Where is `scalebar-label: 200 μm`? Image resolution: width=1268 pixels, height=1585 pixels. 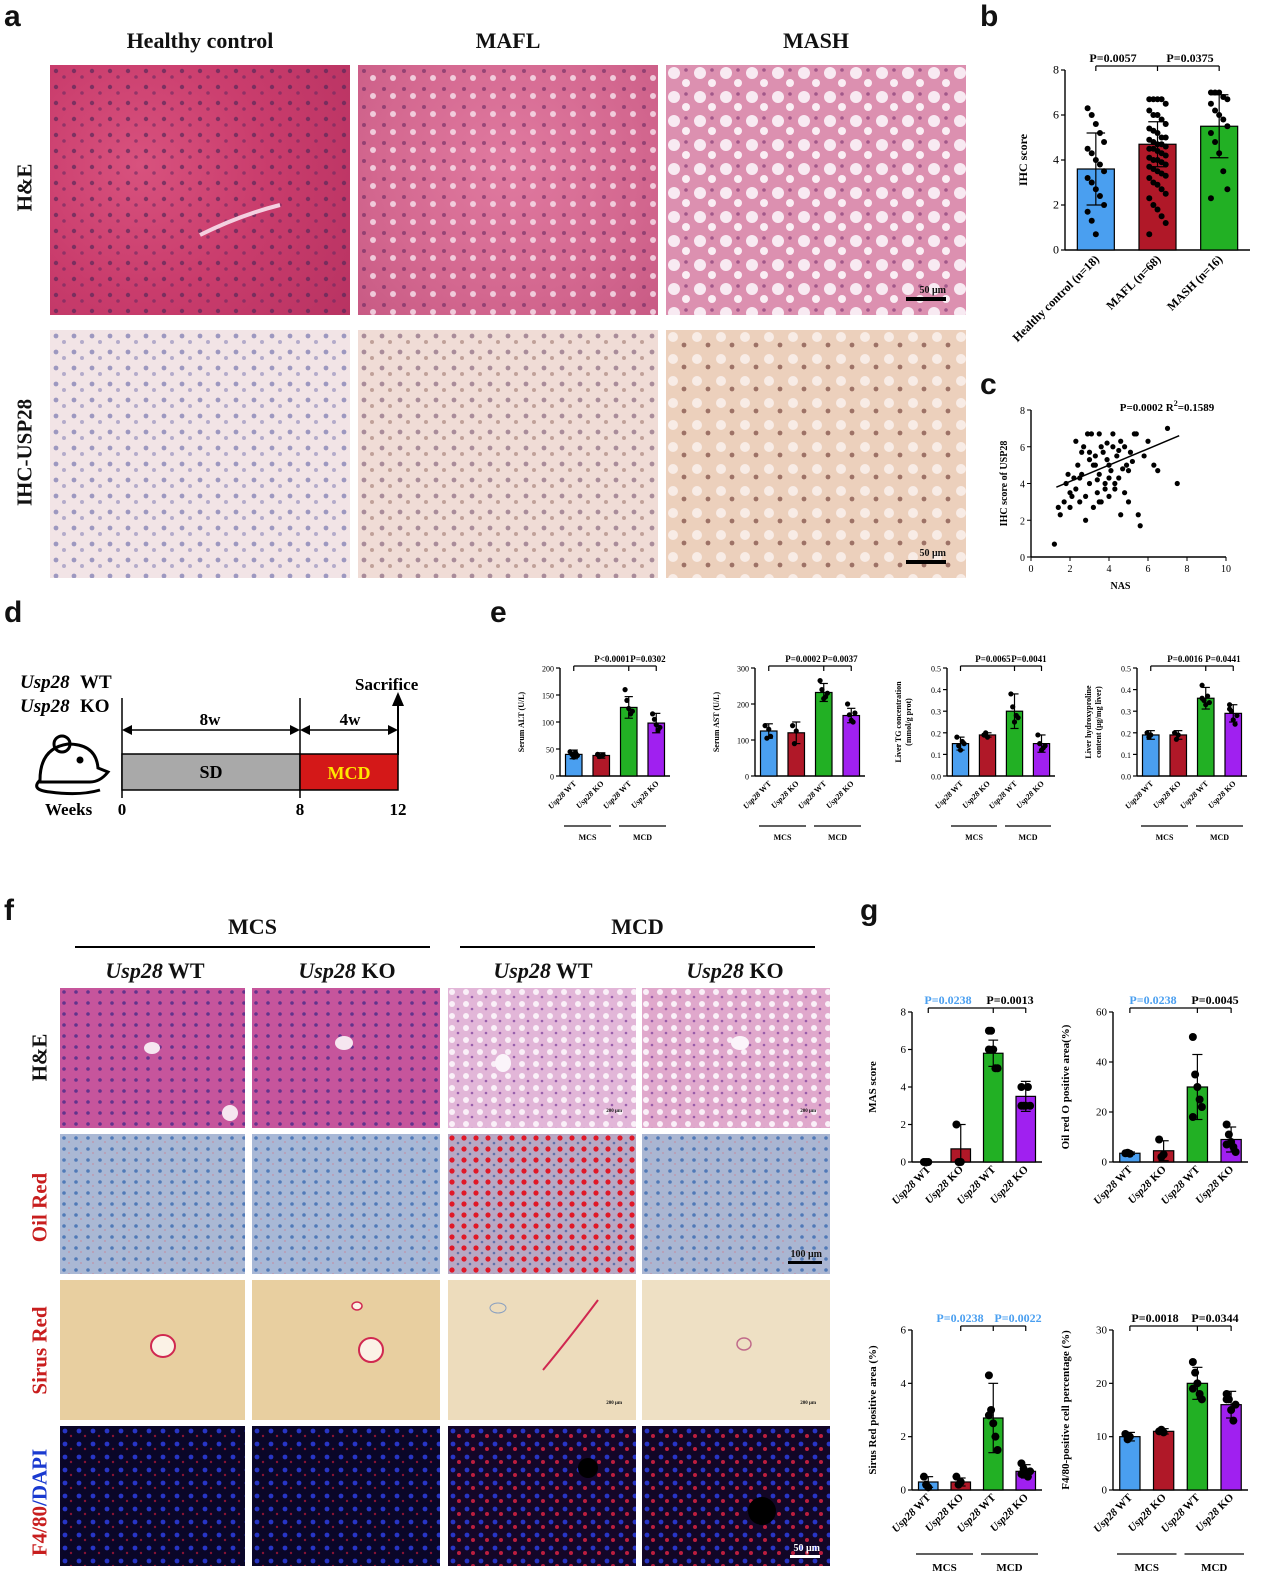 scalebar-label: 200 μm is located at coordinates (614, 1111).